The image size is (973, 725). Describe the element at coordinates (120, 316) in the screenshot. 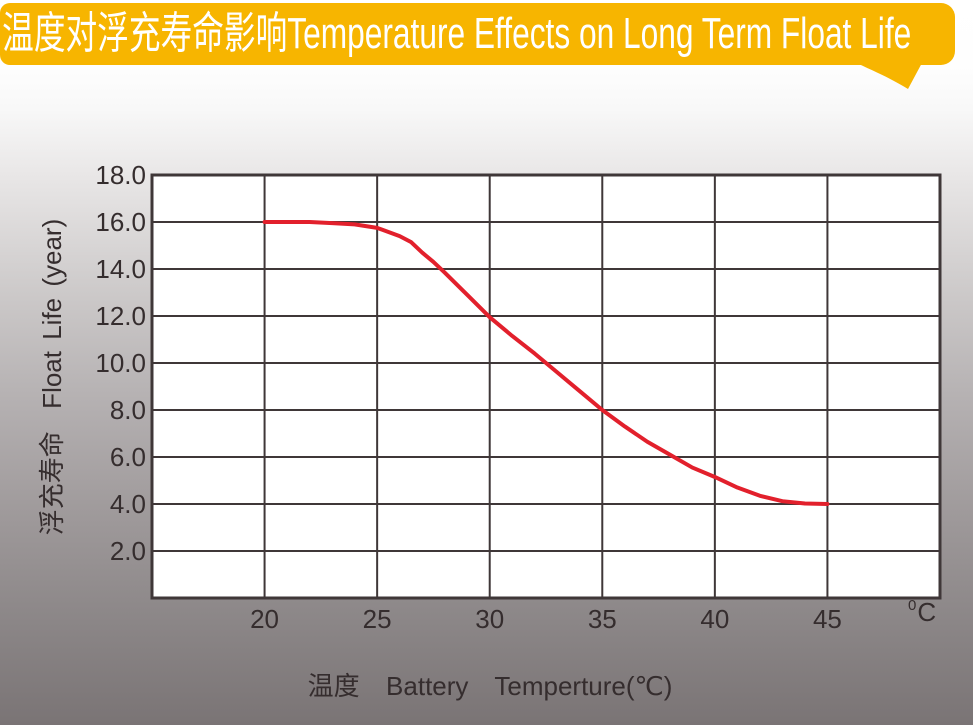

I see `y-tick-label: 12.0` at that location.